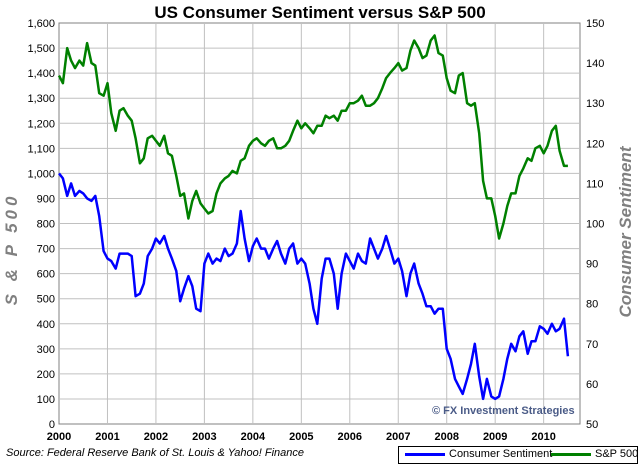 The width and height of the screenshot is (640, 465). I want to click on legend-swatch-sp500, so click(571, 454).